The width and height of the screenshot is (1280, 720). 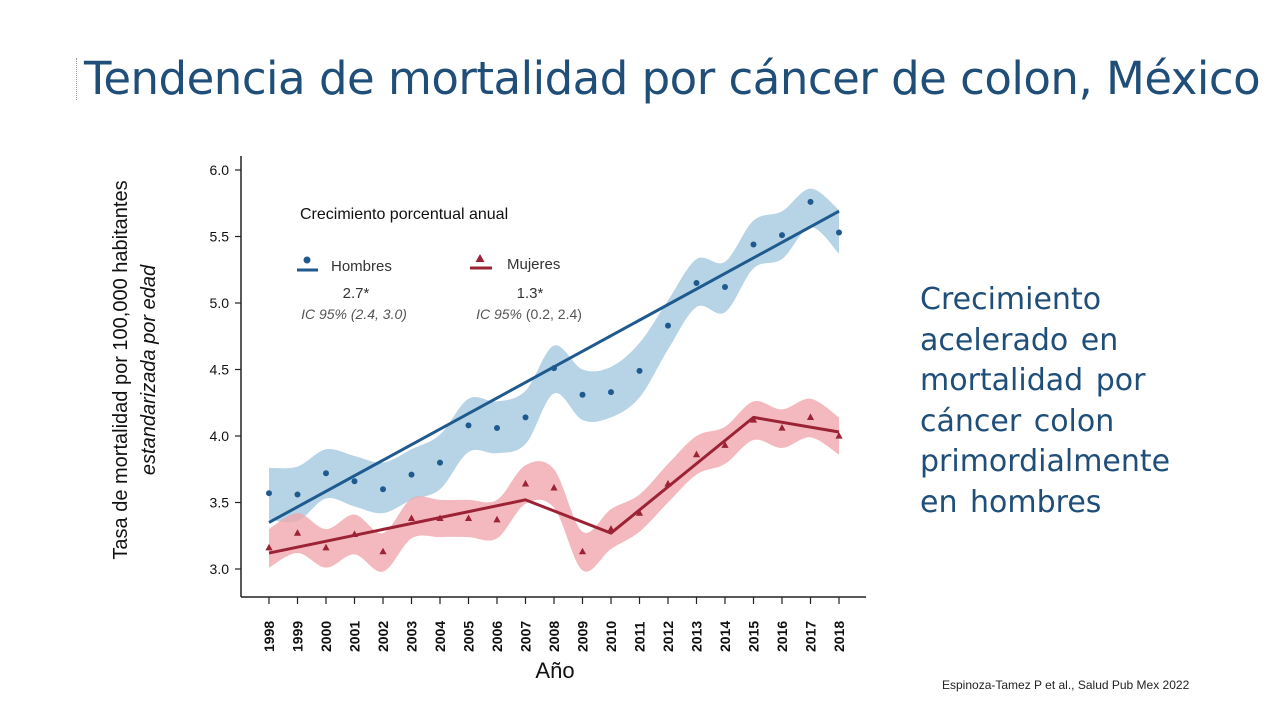 I want to click on title-divider, so click(x=76, y=79).